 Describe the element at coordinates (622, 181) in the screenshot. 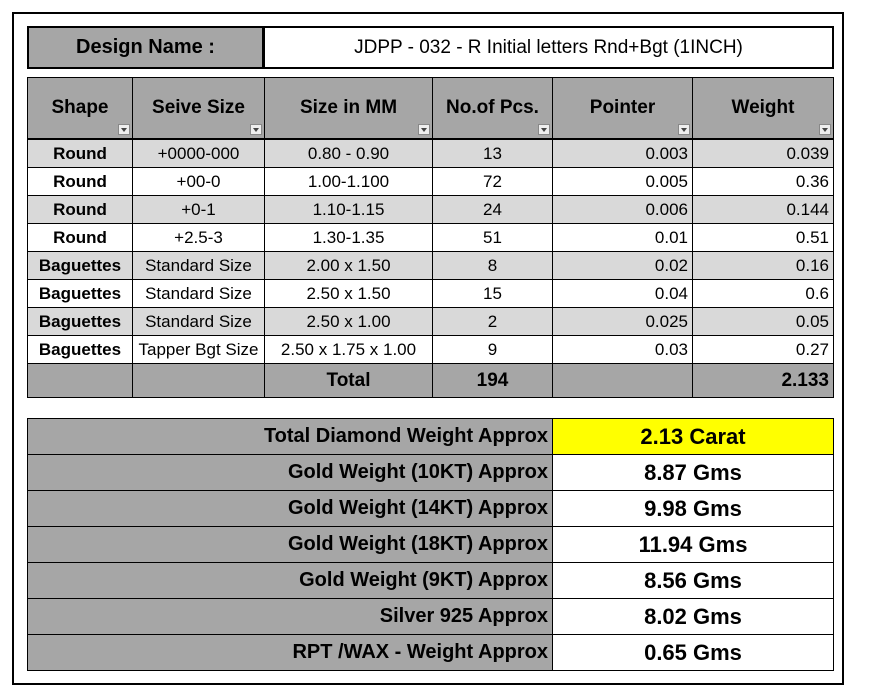

I see `table-cell: 0.005` at that location.